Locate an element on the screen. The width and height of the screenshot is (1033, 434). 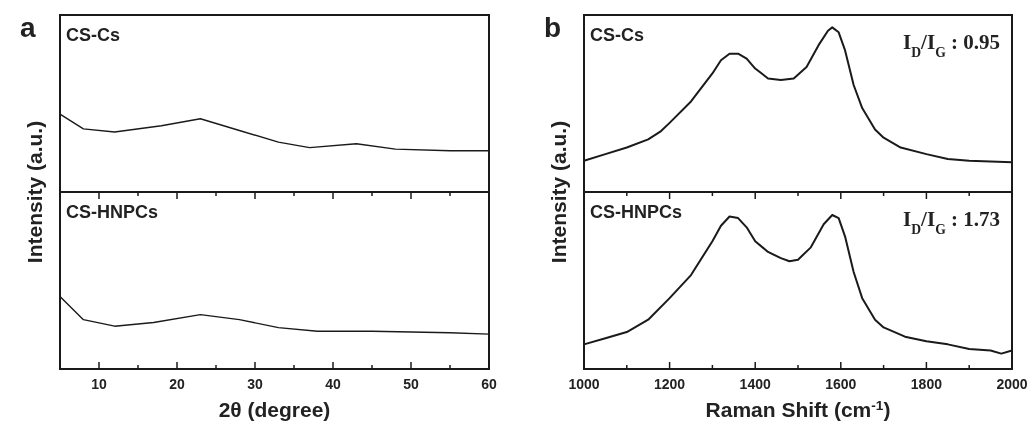
x-tick-label: 30 is located at coordinates (255, 384).